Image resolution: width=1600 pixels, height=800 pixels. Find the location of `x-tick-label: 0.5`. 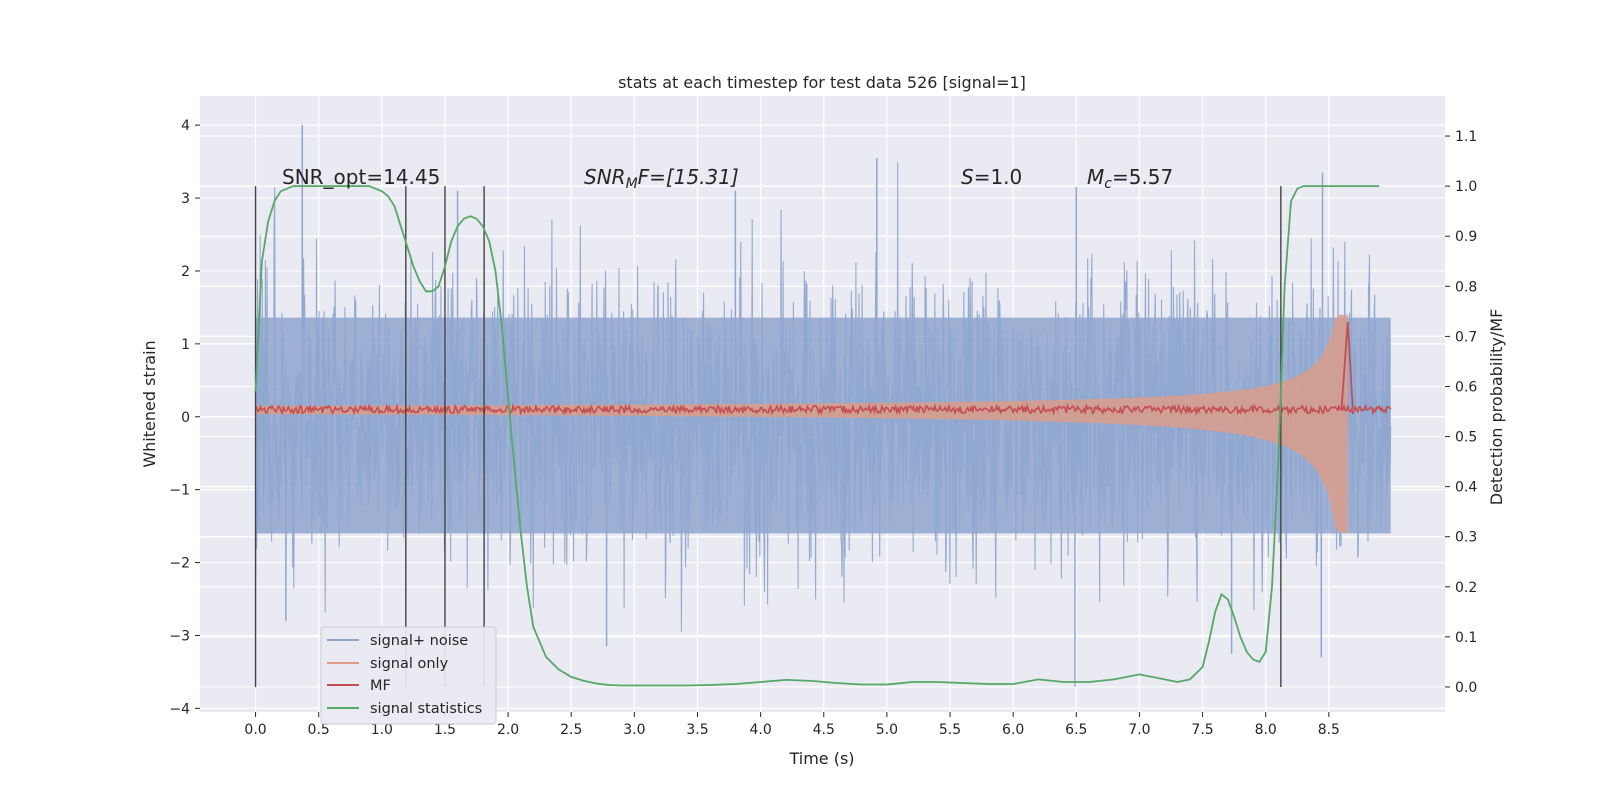

x-tick-label: 0.5 is located at coordinates (319, 730).